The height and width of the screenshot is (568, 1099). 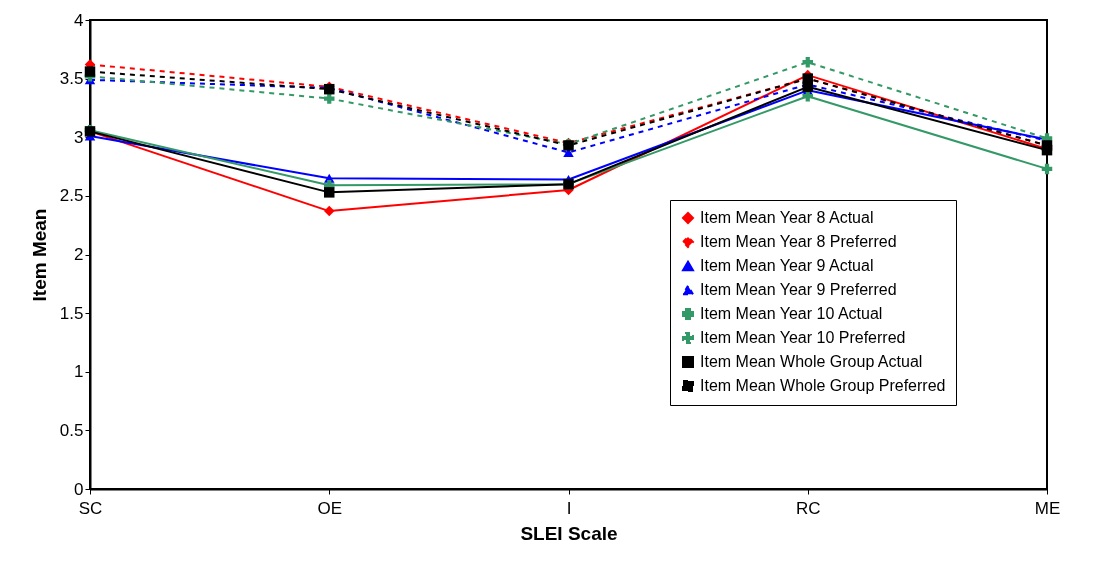 What do you see at coordinates (39, 255) in the screenshot?
I see `y-axis-title: Item Mean` at bounding box center [39, 255].